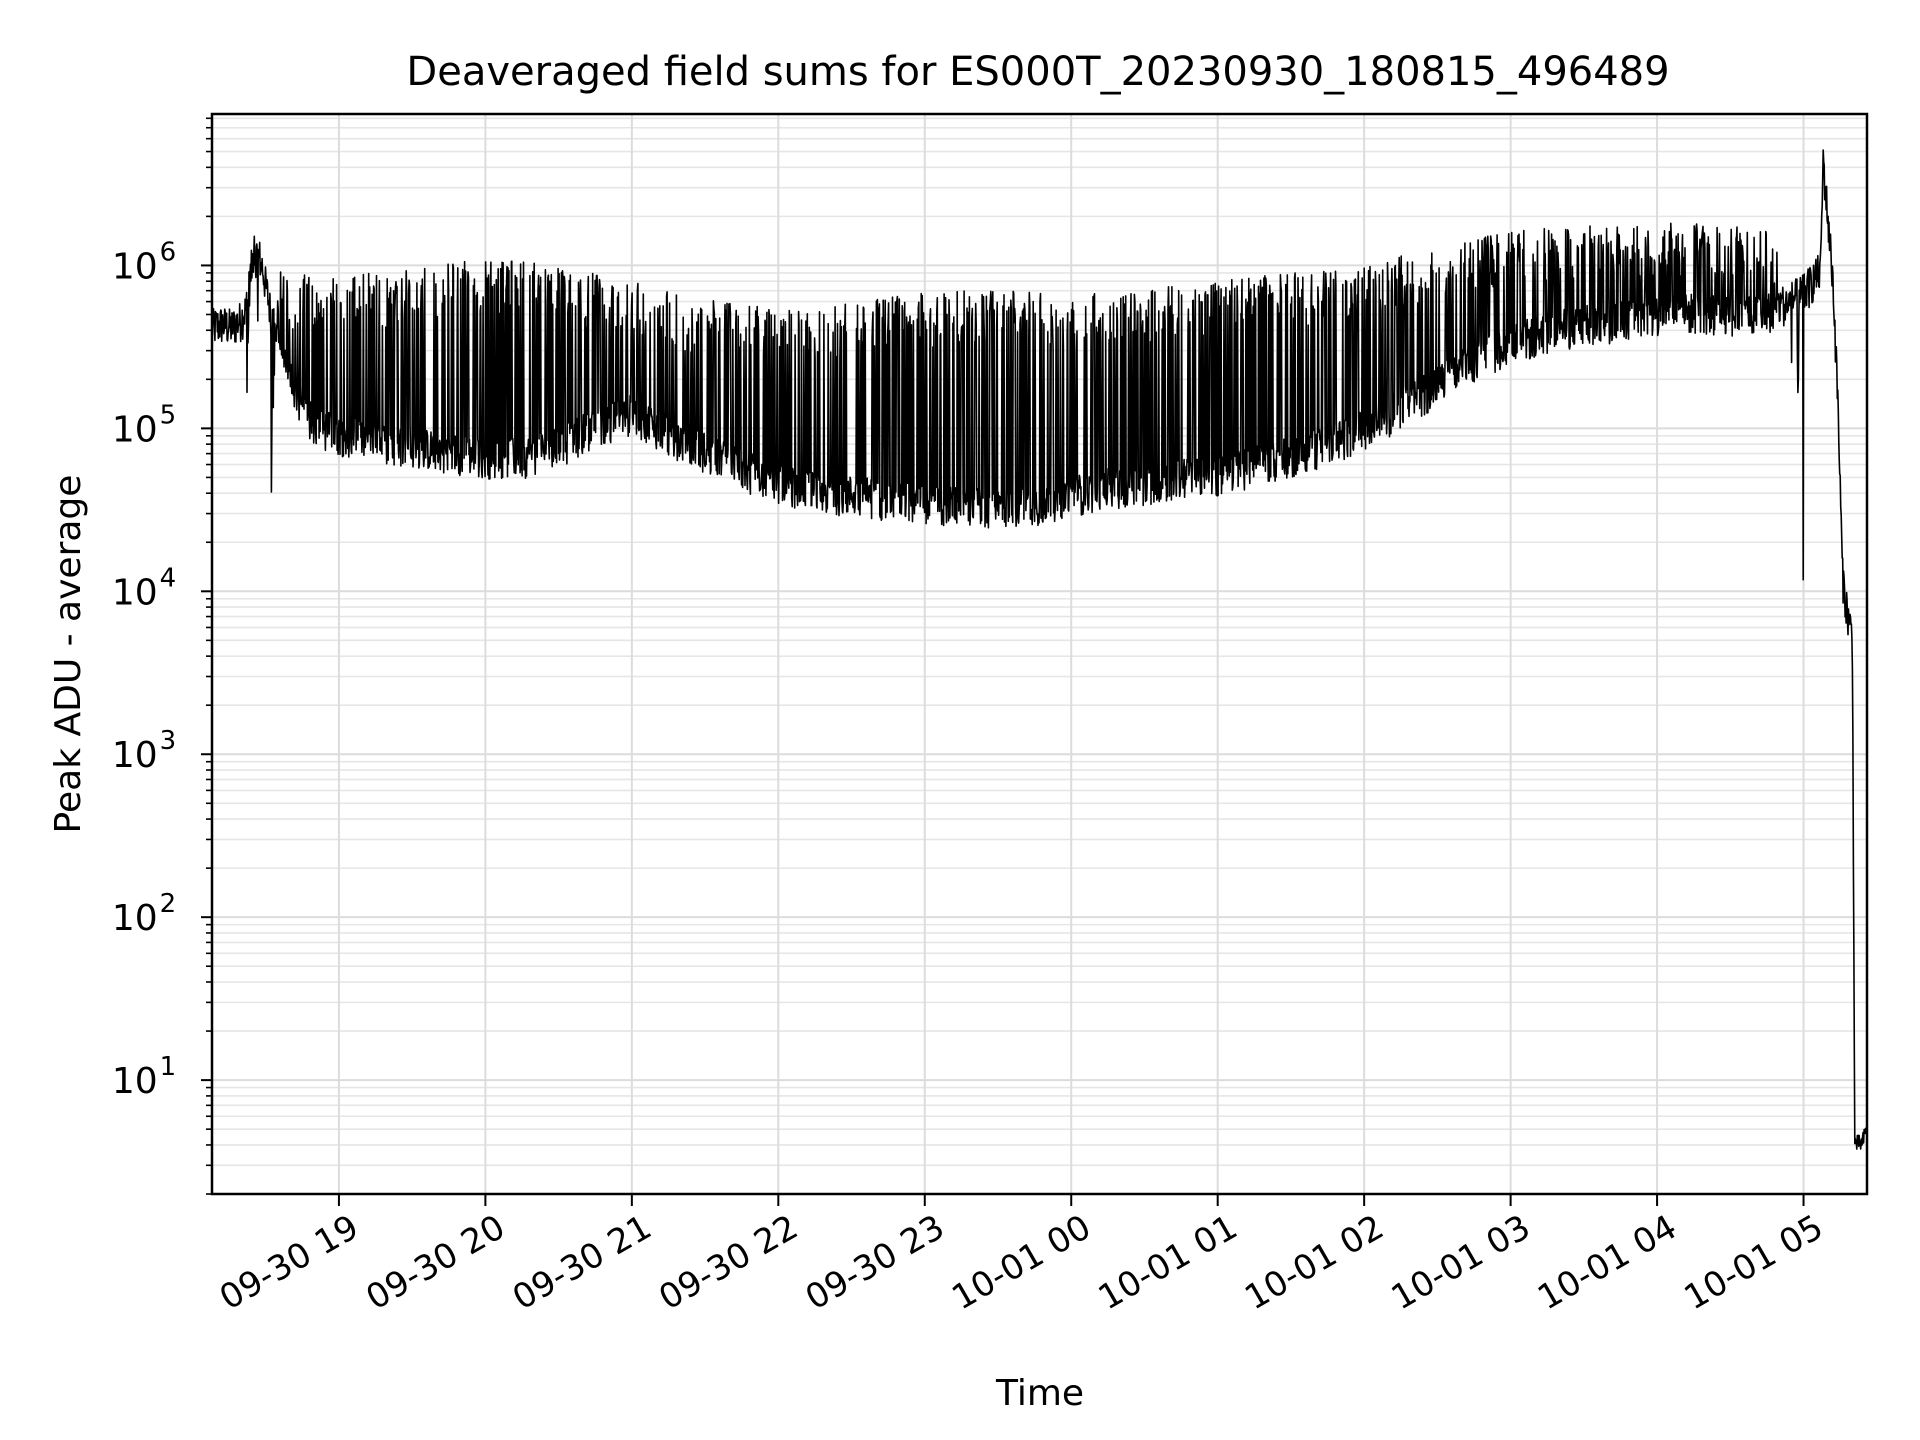  Describe the element at coordinates (168, 252) in the screenshot. I see `y-tick-exponent: 6` at that location.